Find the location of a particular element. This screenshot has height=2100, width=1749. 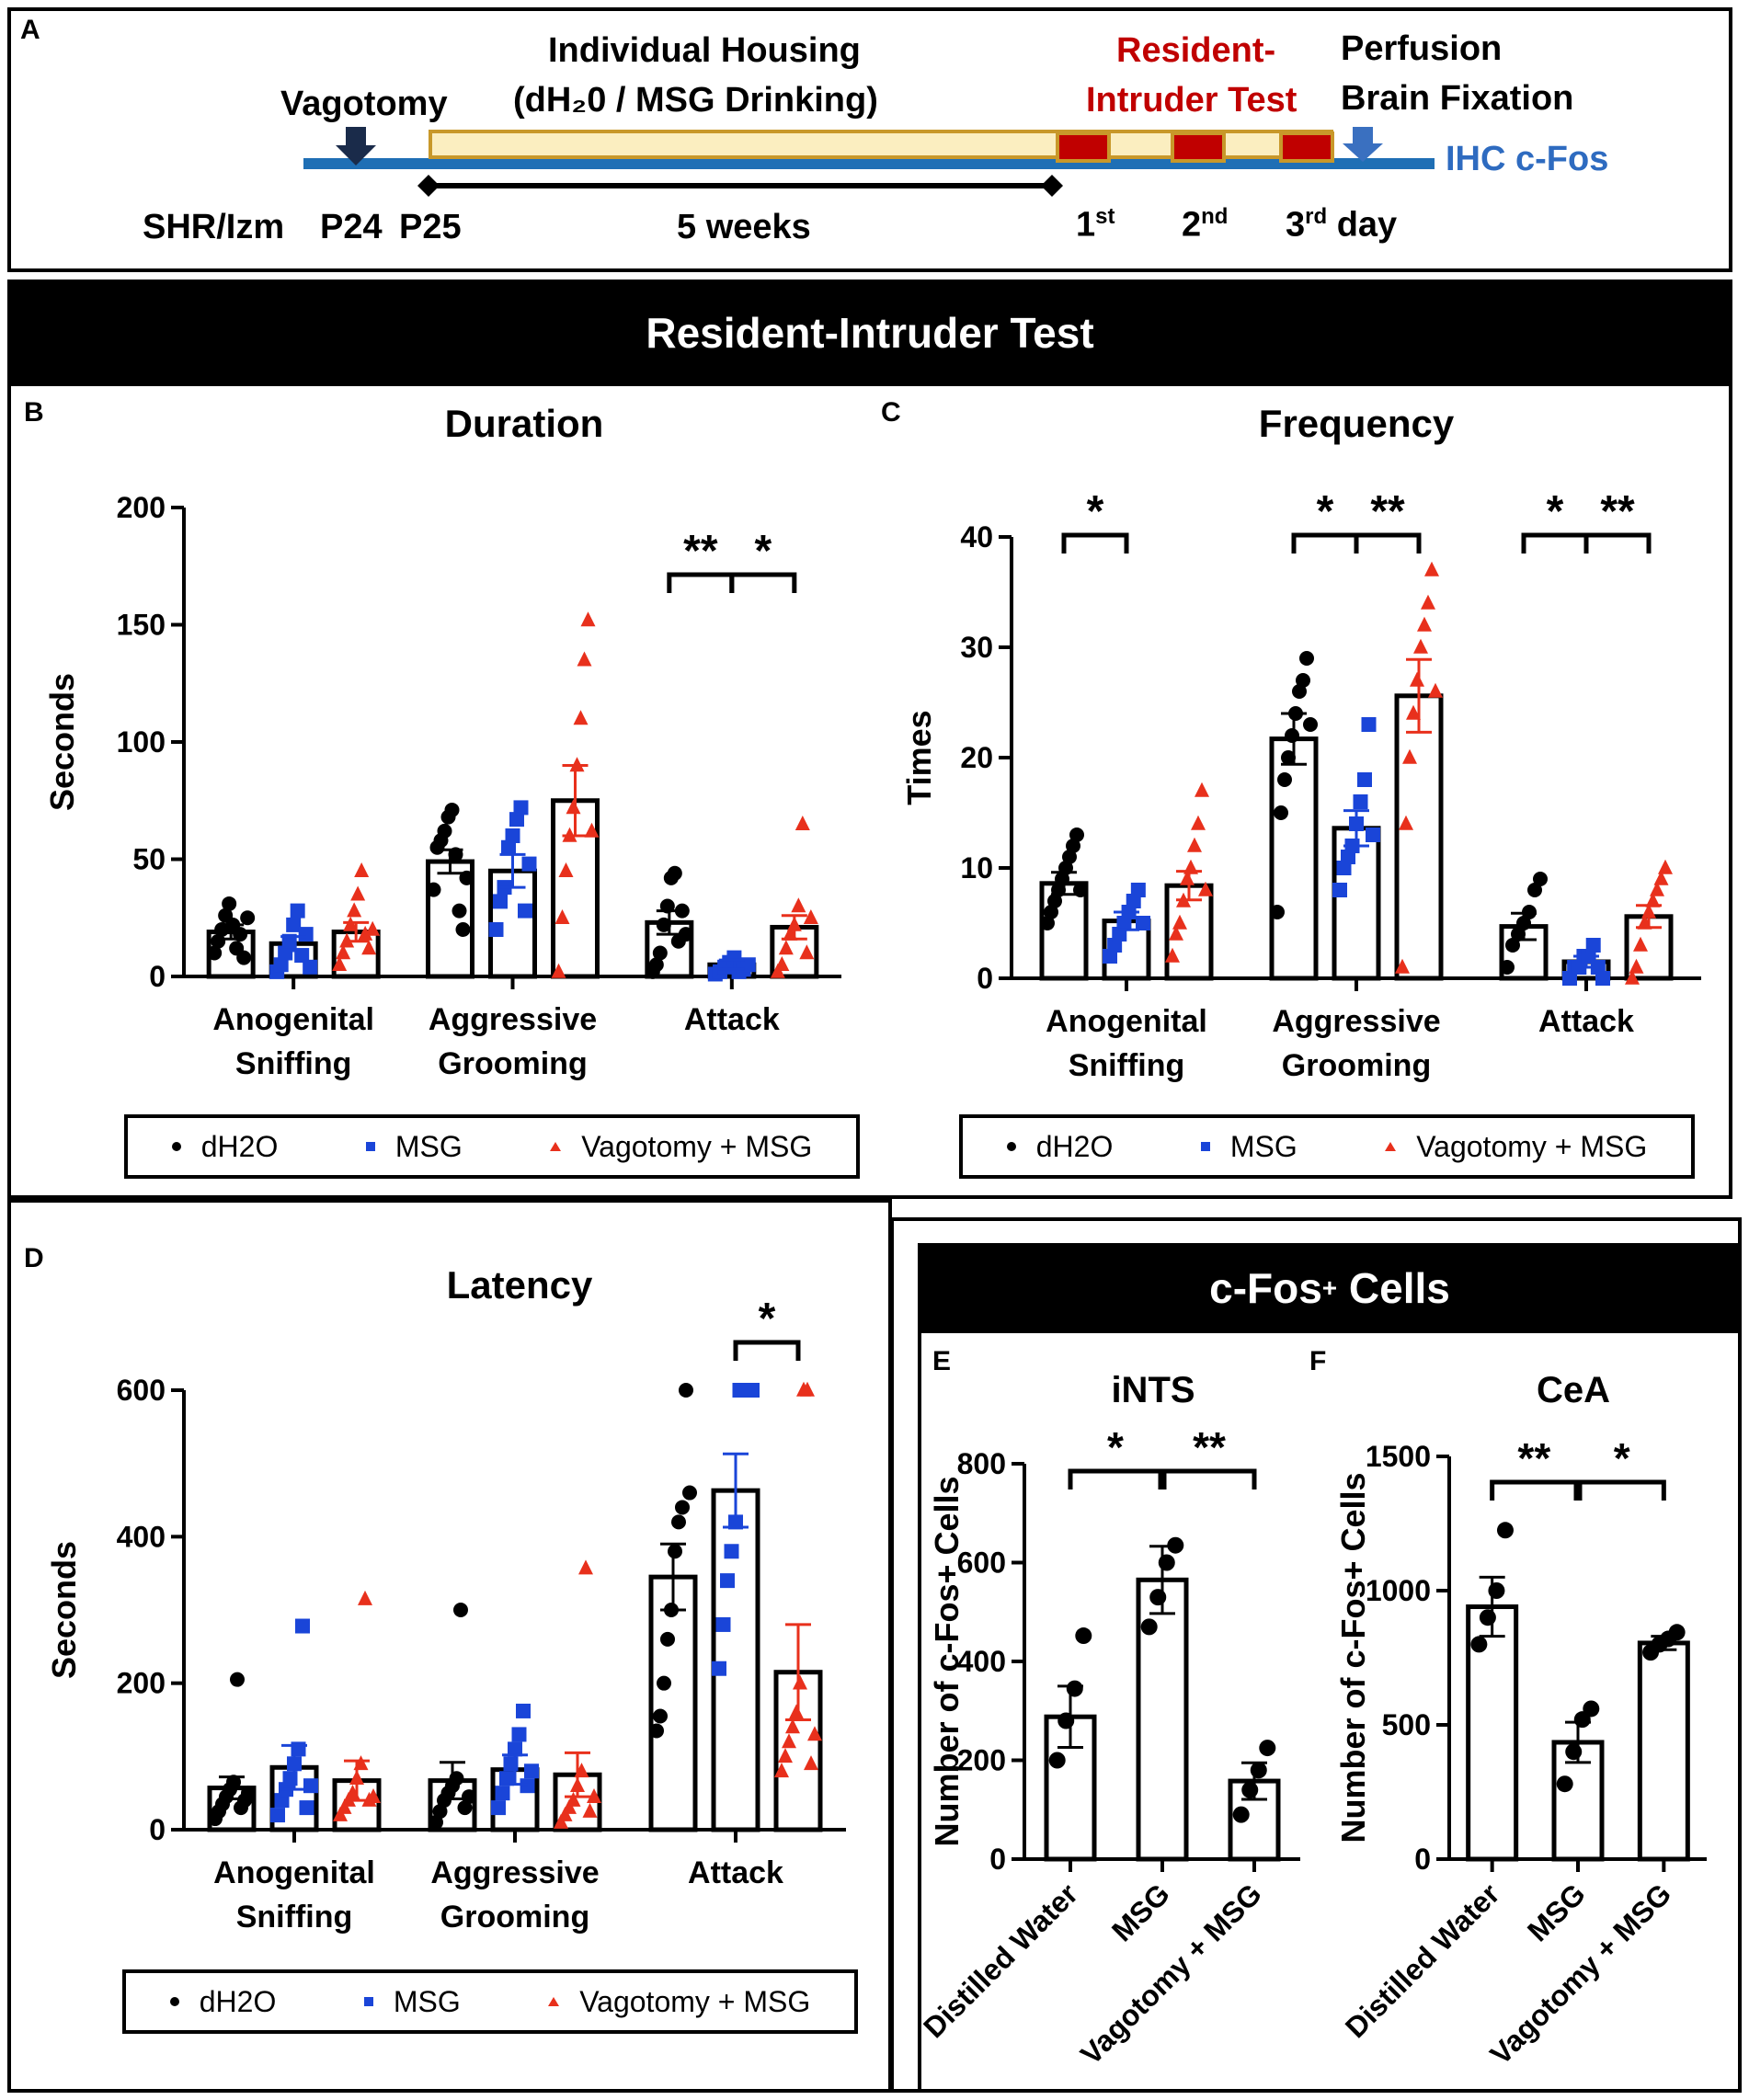

x-tick-label: Aggressive is located at coordinates (1356, 1021).